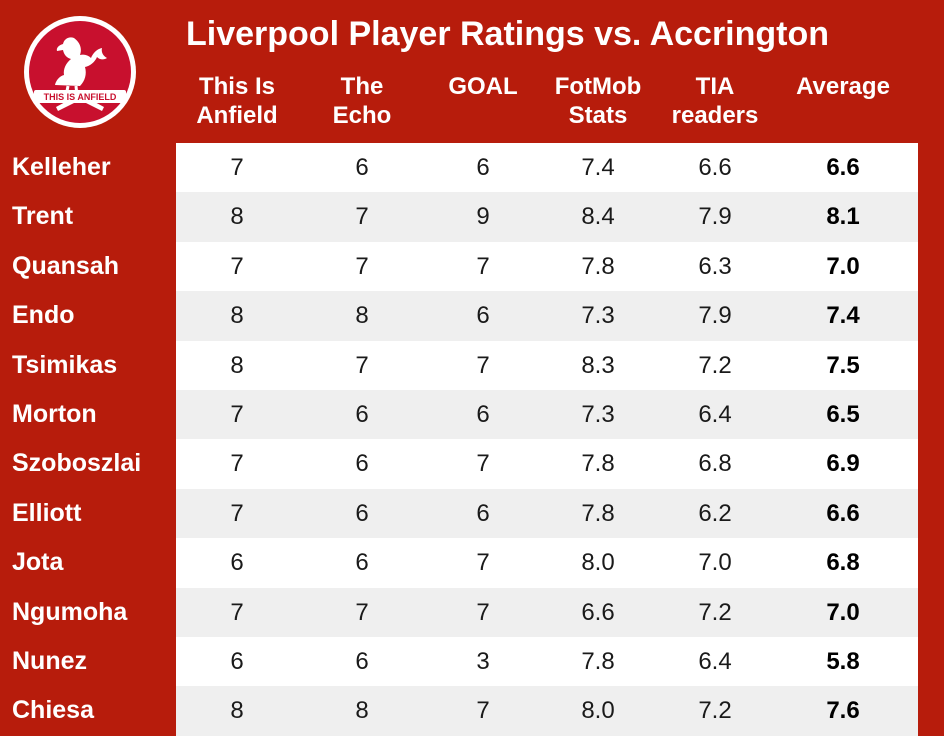 This screenshot has width=944, height=736. What do you see at coordinates (843, 563) in the screenshot?
I see `average-rating-cell: 6.8` at bounding box center [843, 563].